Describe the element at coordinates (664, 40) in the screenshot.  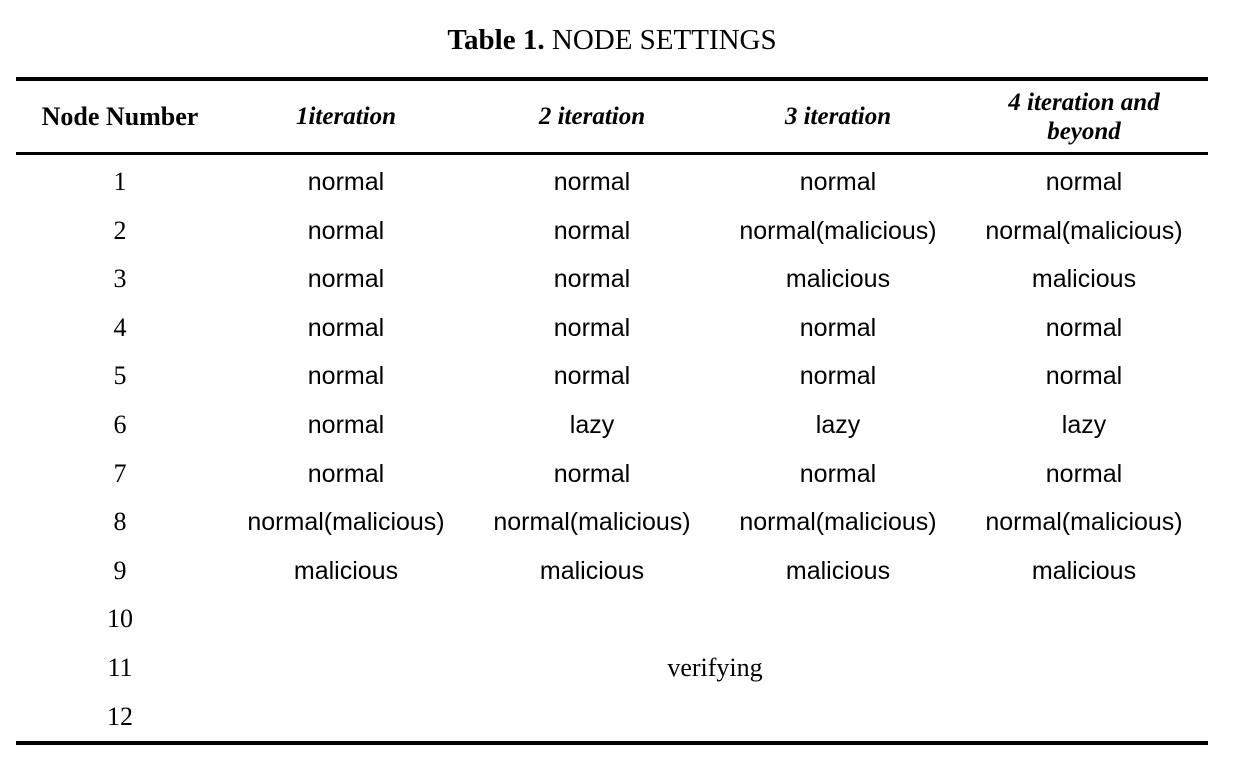
I see `table-caption-title: NODE SETTINGS` at that location.